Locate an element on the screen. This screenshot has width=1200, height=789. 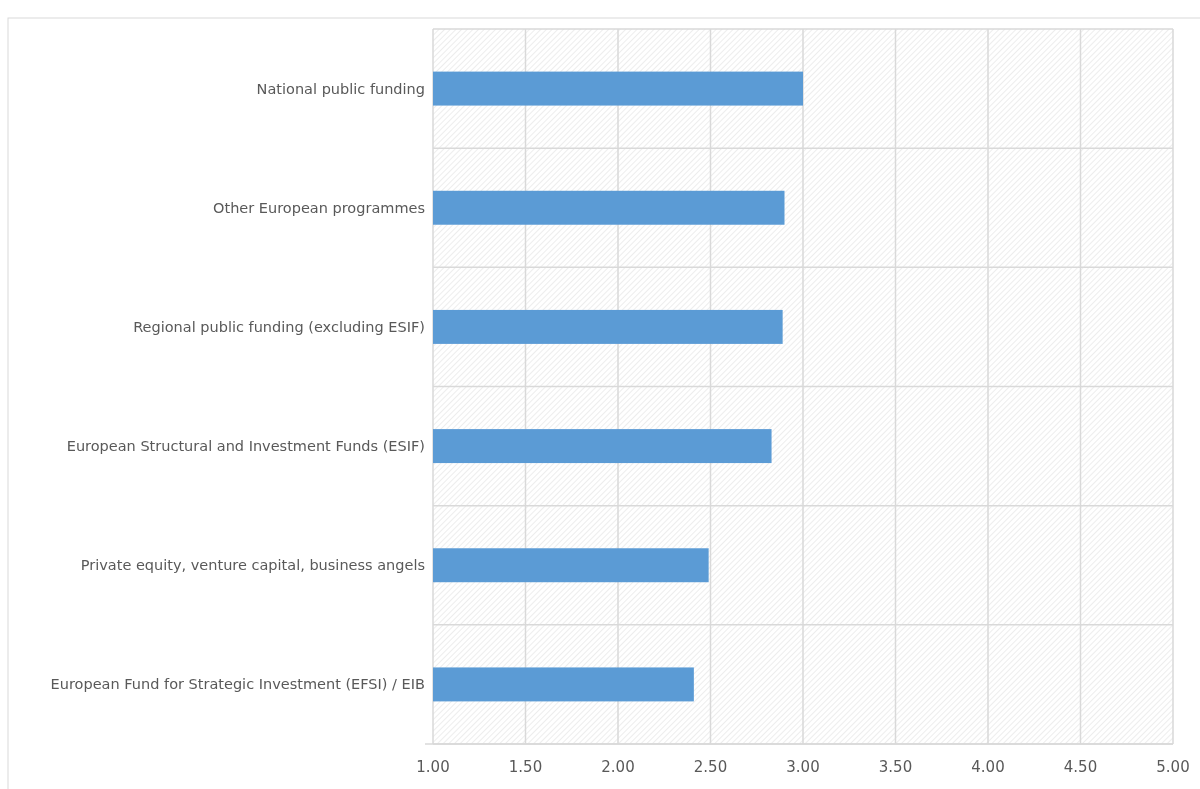
y-tick-label: European Structural and Investment Funds (ESIF) is located at coordinates (245, 446).